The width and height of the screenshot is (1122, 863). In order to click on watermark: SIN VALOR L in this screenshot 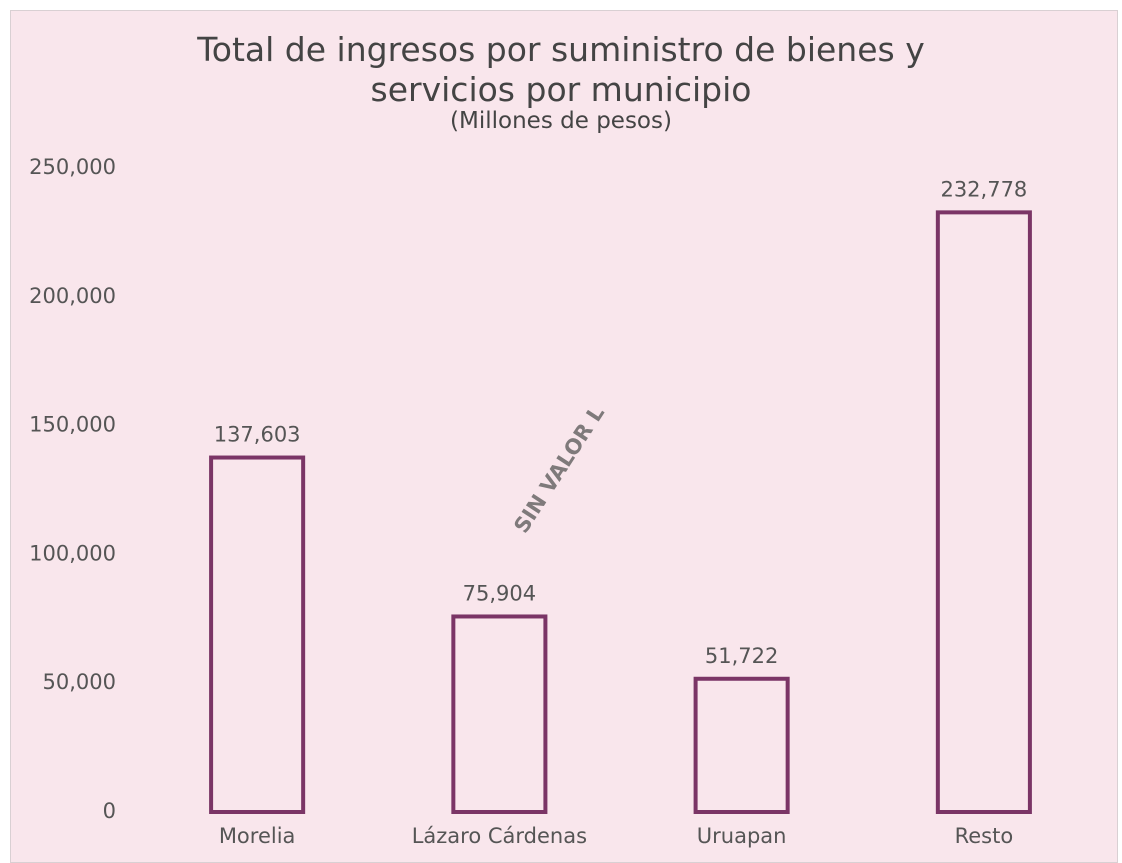, I will do `click(559, 470)`.